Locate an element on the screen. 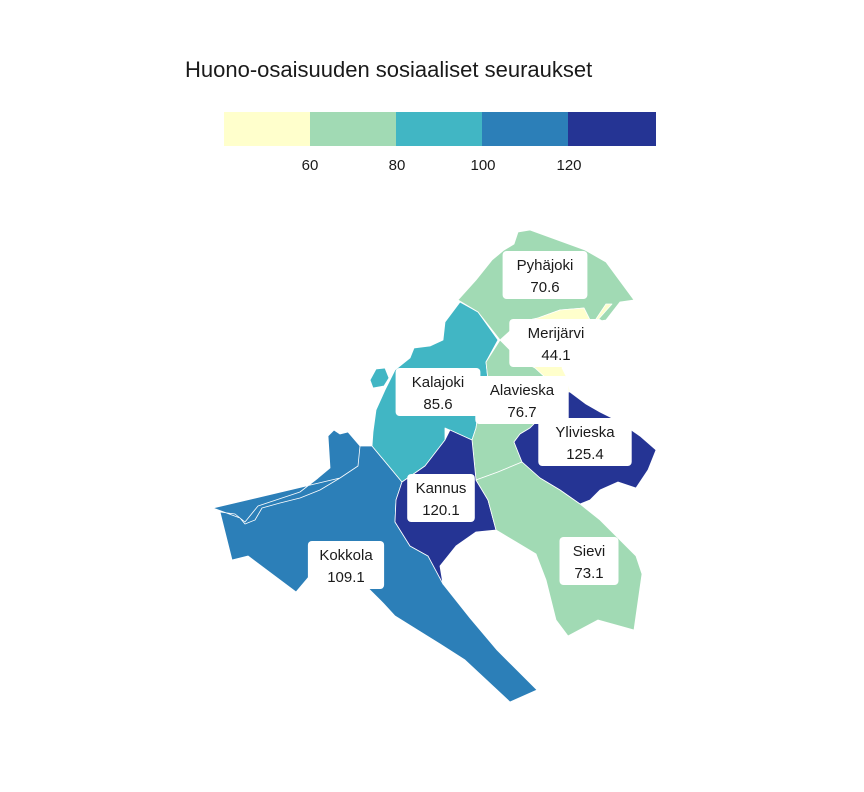 The height and width of the screenshot is (792, 864). label-kokkola: Kokkola 109.1 is located at coordinates (346, 565).